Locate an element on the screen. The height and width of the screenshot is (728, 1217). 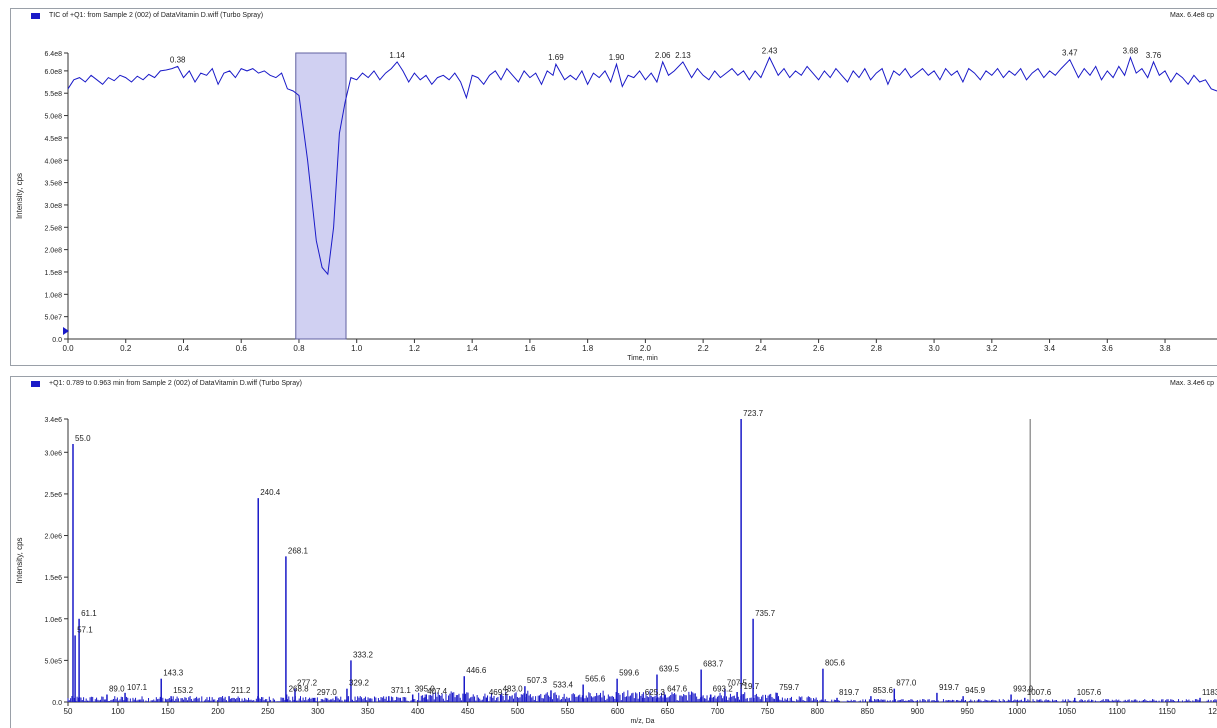
ms-peak-label: 1007.6 is located at coordinates (1039, 692).